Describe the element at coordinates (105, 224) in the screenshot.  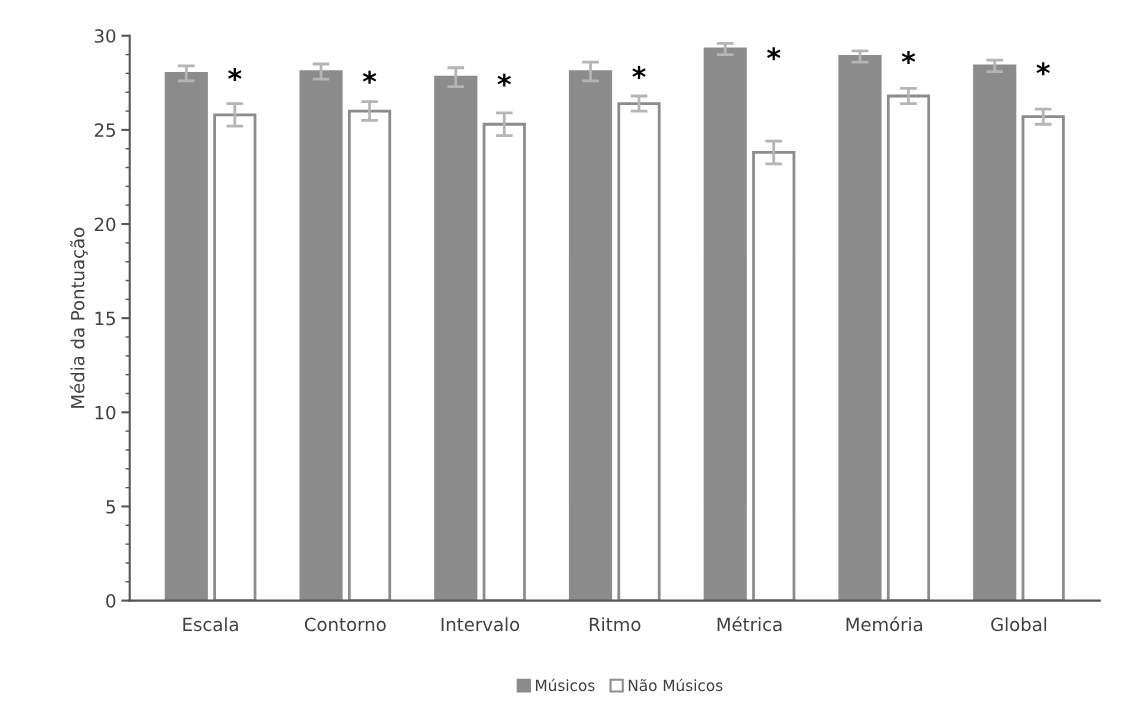
I see `y-tick-label: 20` at that location.